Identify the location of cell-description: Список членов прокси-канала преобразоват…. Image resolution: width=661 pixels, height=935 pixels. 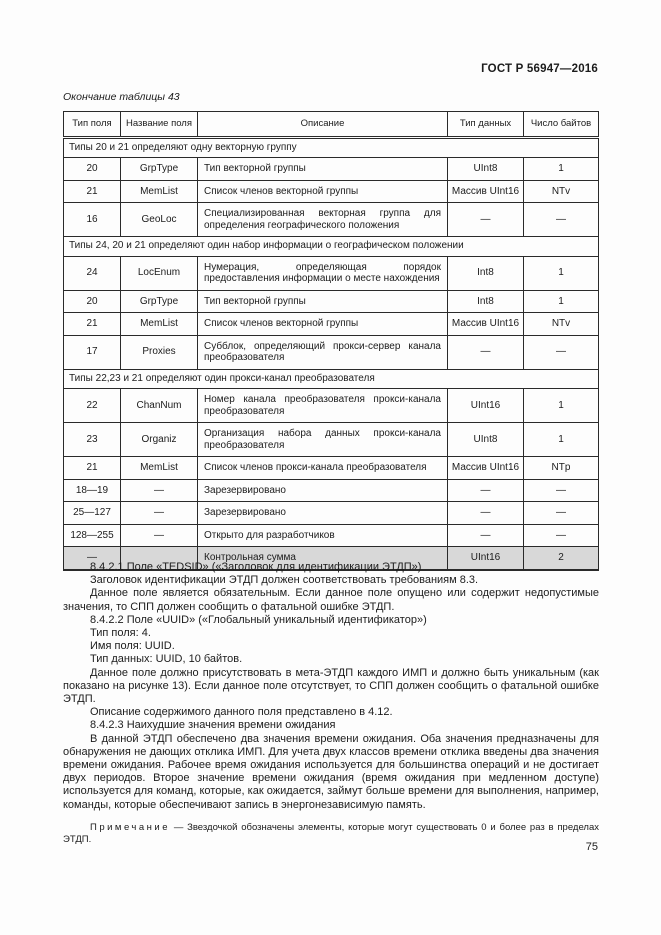
(322, 468).